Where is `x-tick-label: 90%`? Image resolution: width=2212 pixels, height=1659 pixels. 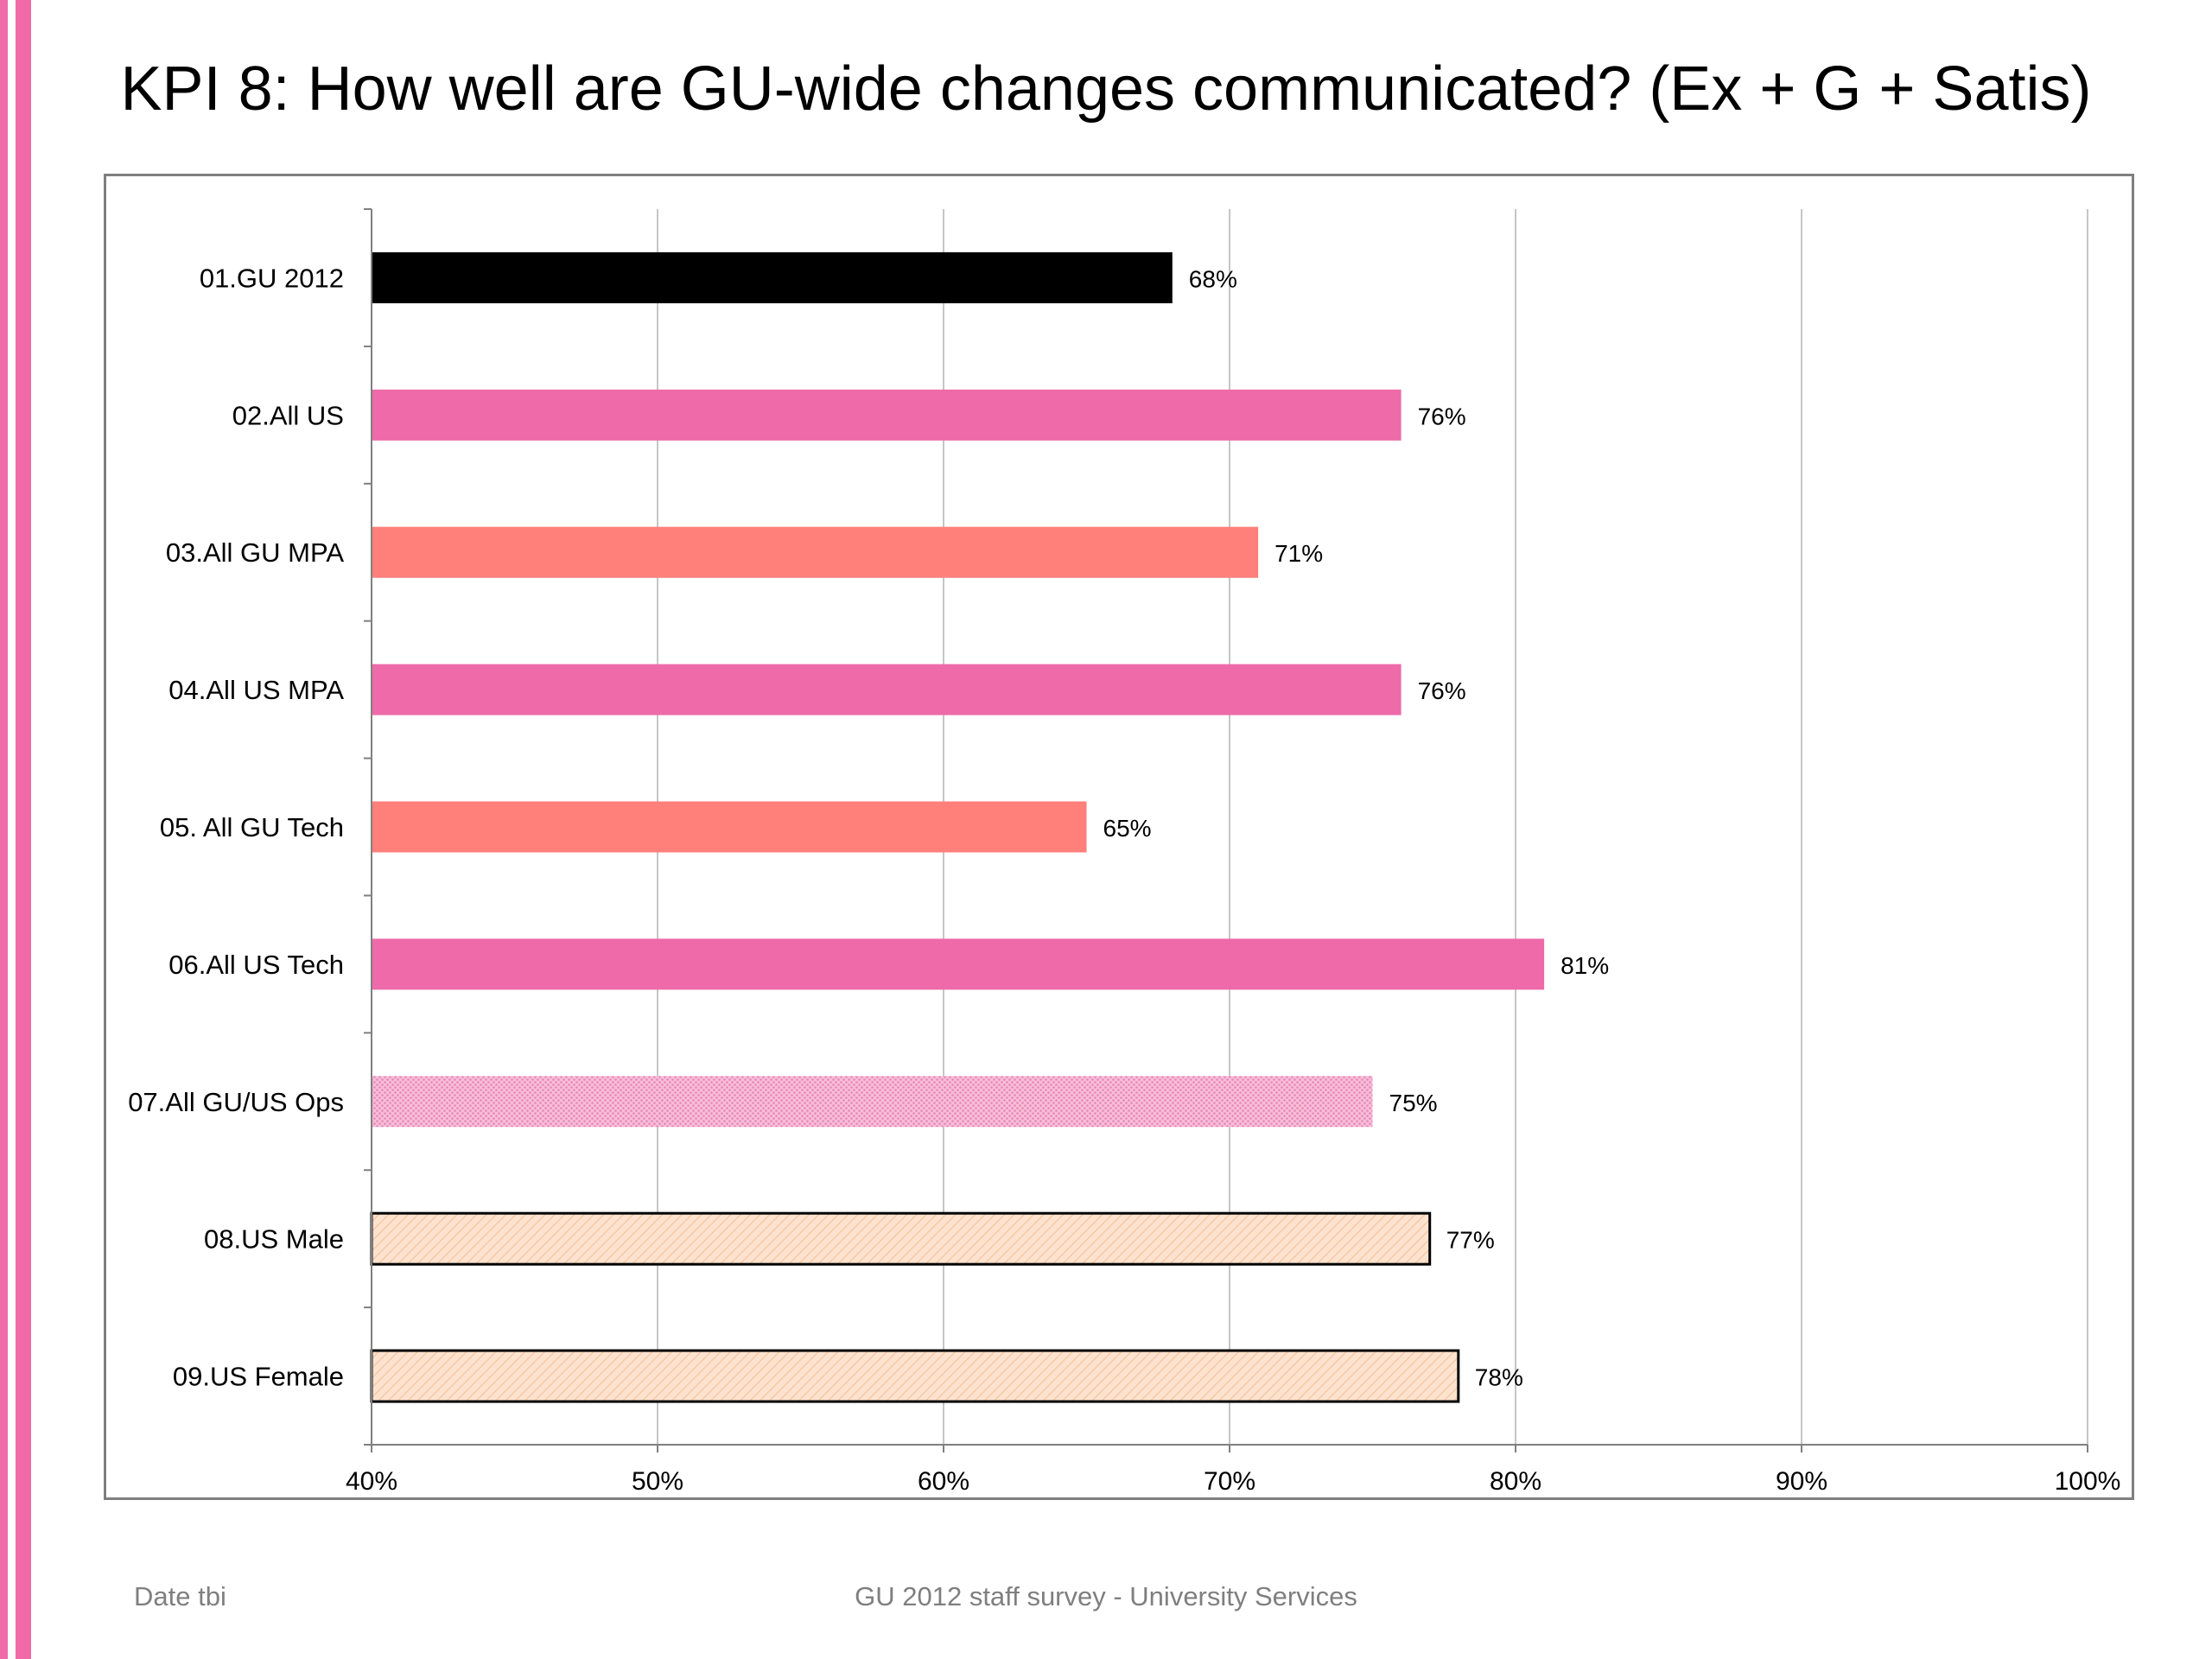
x-tick-label: 90% is located at coordinates (1801, 1481).